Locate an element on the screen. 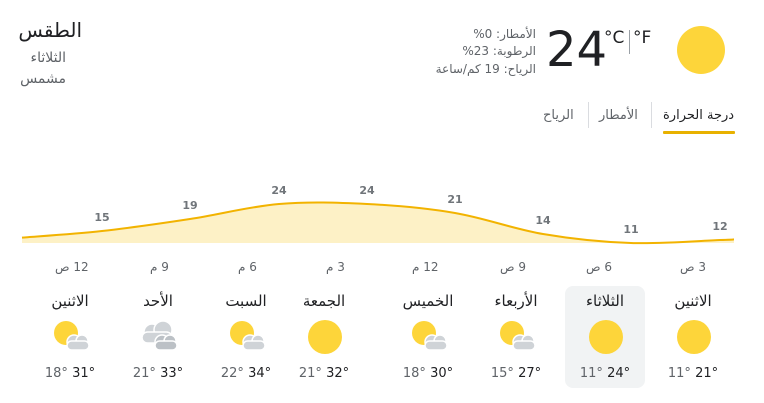 The width and height of the screenshot is (764, 403). tab-wind: الرياح is located at coordinates (558, 115).